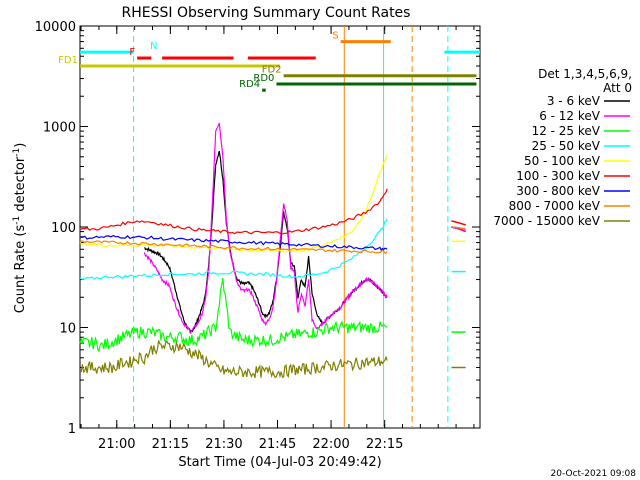  Describe the element at coordinates (458, 223) in the screenshot. I see `late-segment-100-300-kev` at that location.